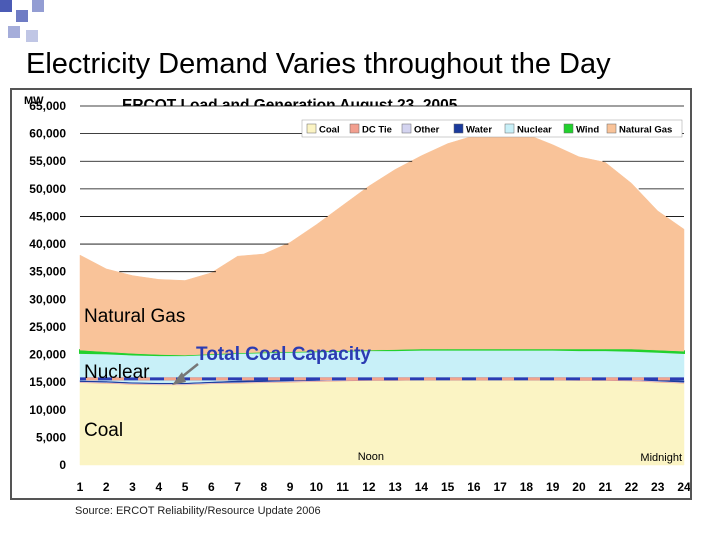 Image resolution: width=720 pixels, height=540 pixels. What do you see at coordinates (500, 487) in the screenshot?
I see `x-tick-label: 17` at bounding box center [500, 487].